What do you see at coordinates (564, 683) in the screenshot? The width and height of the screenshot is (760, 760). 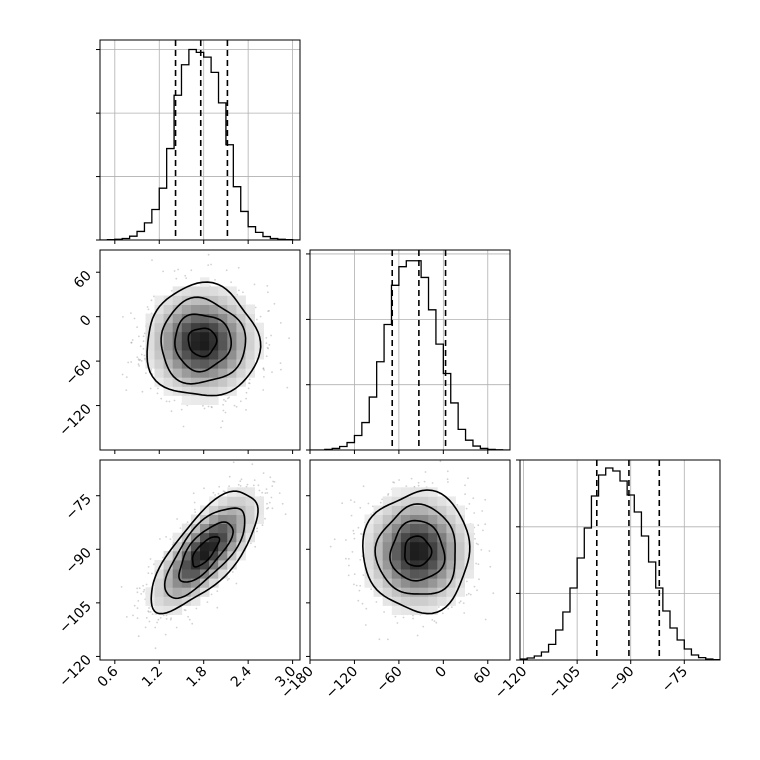 I see `x-tick-label-h2-1: −105` at bounding box center [564, 683].